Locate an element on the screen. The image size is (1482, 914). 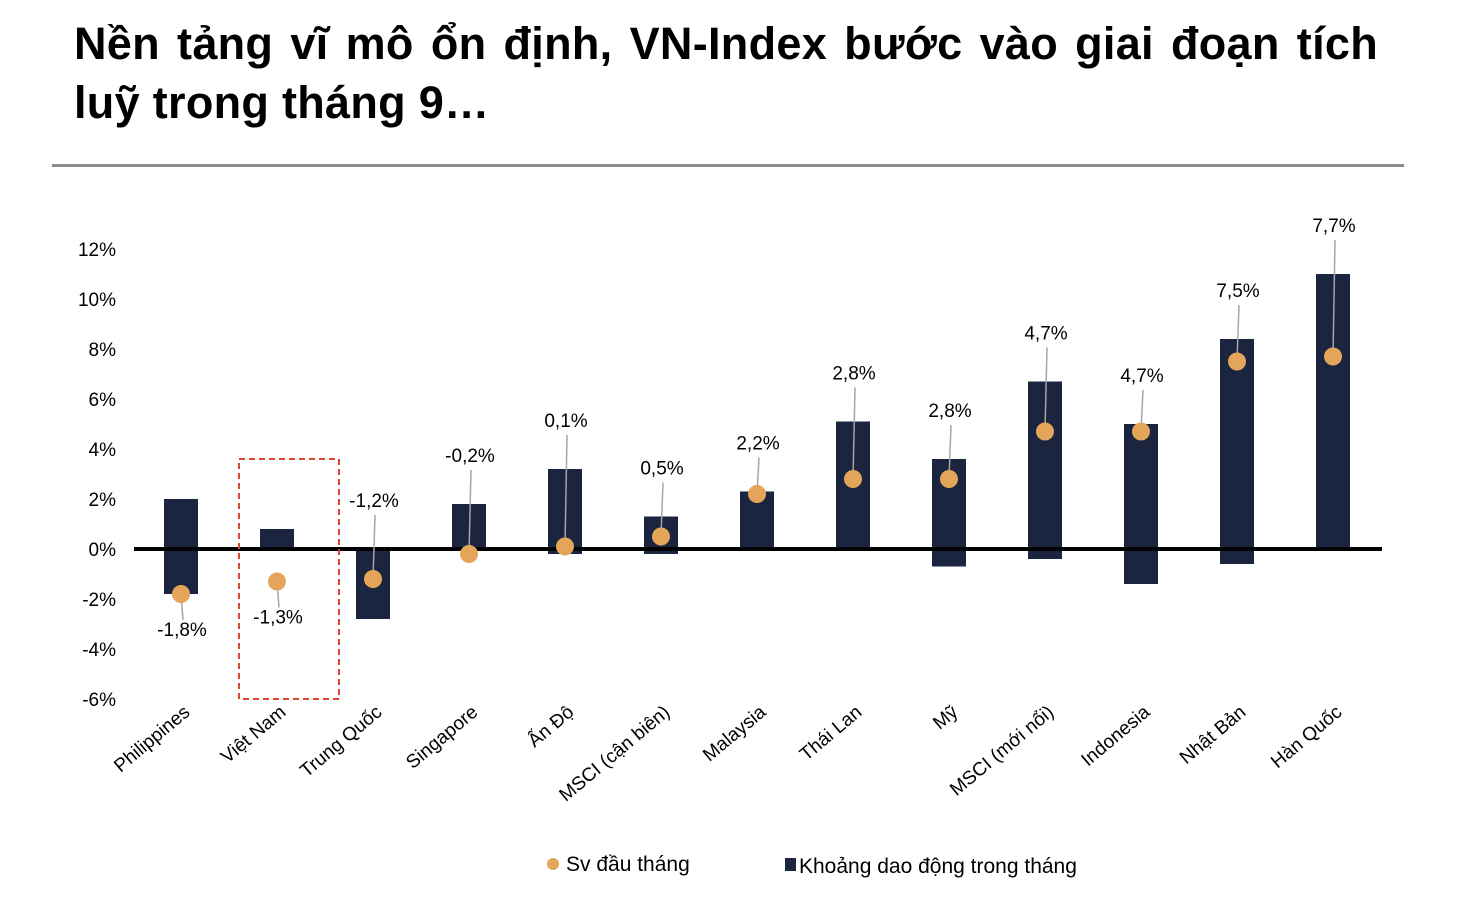
x-category-label: Hàn Quốc is located at coordinates (1306, 737).